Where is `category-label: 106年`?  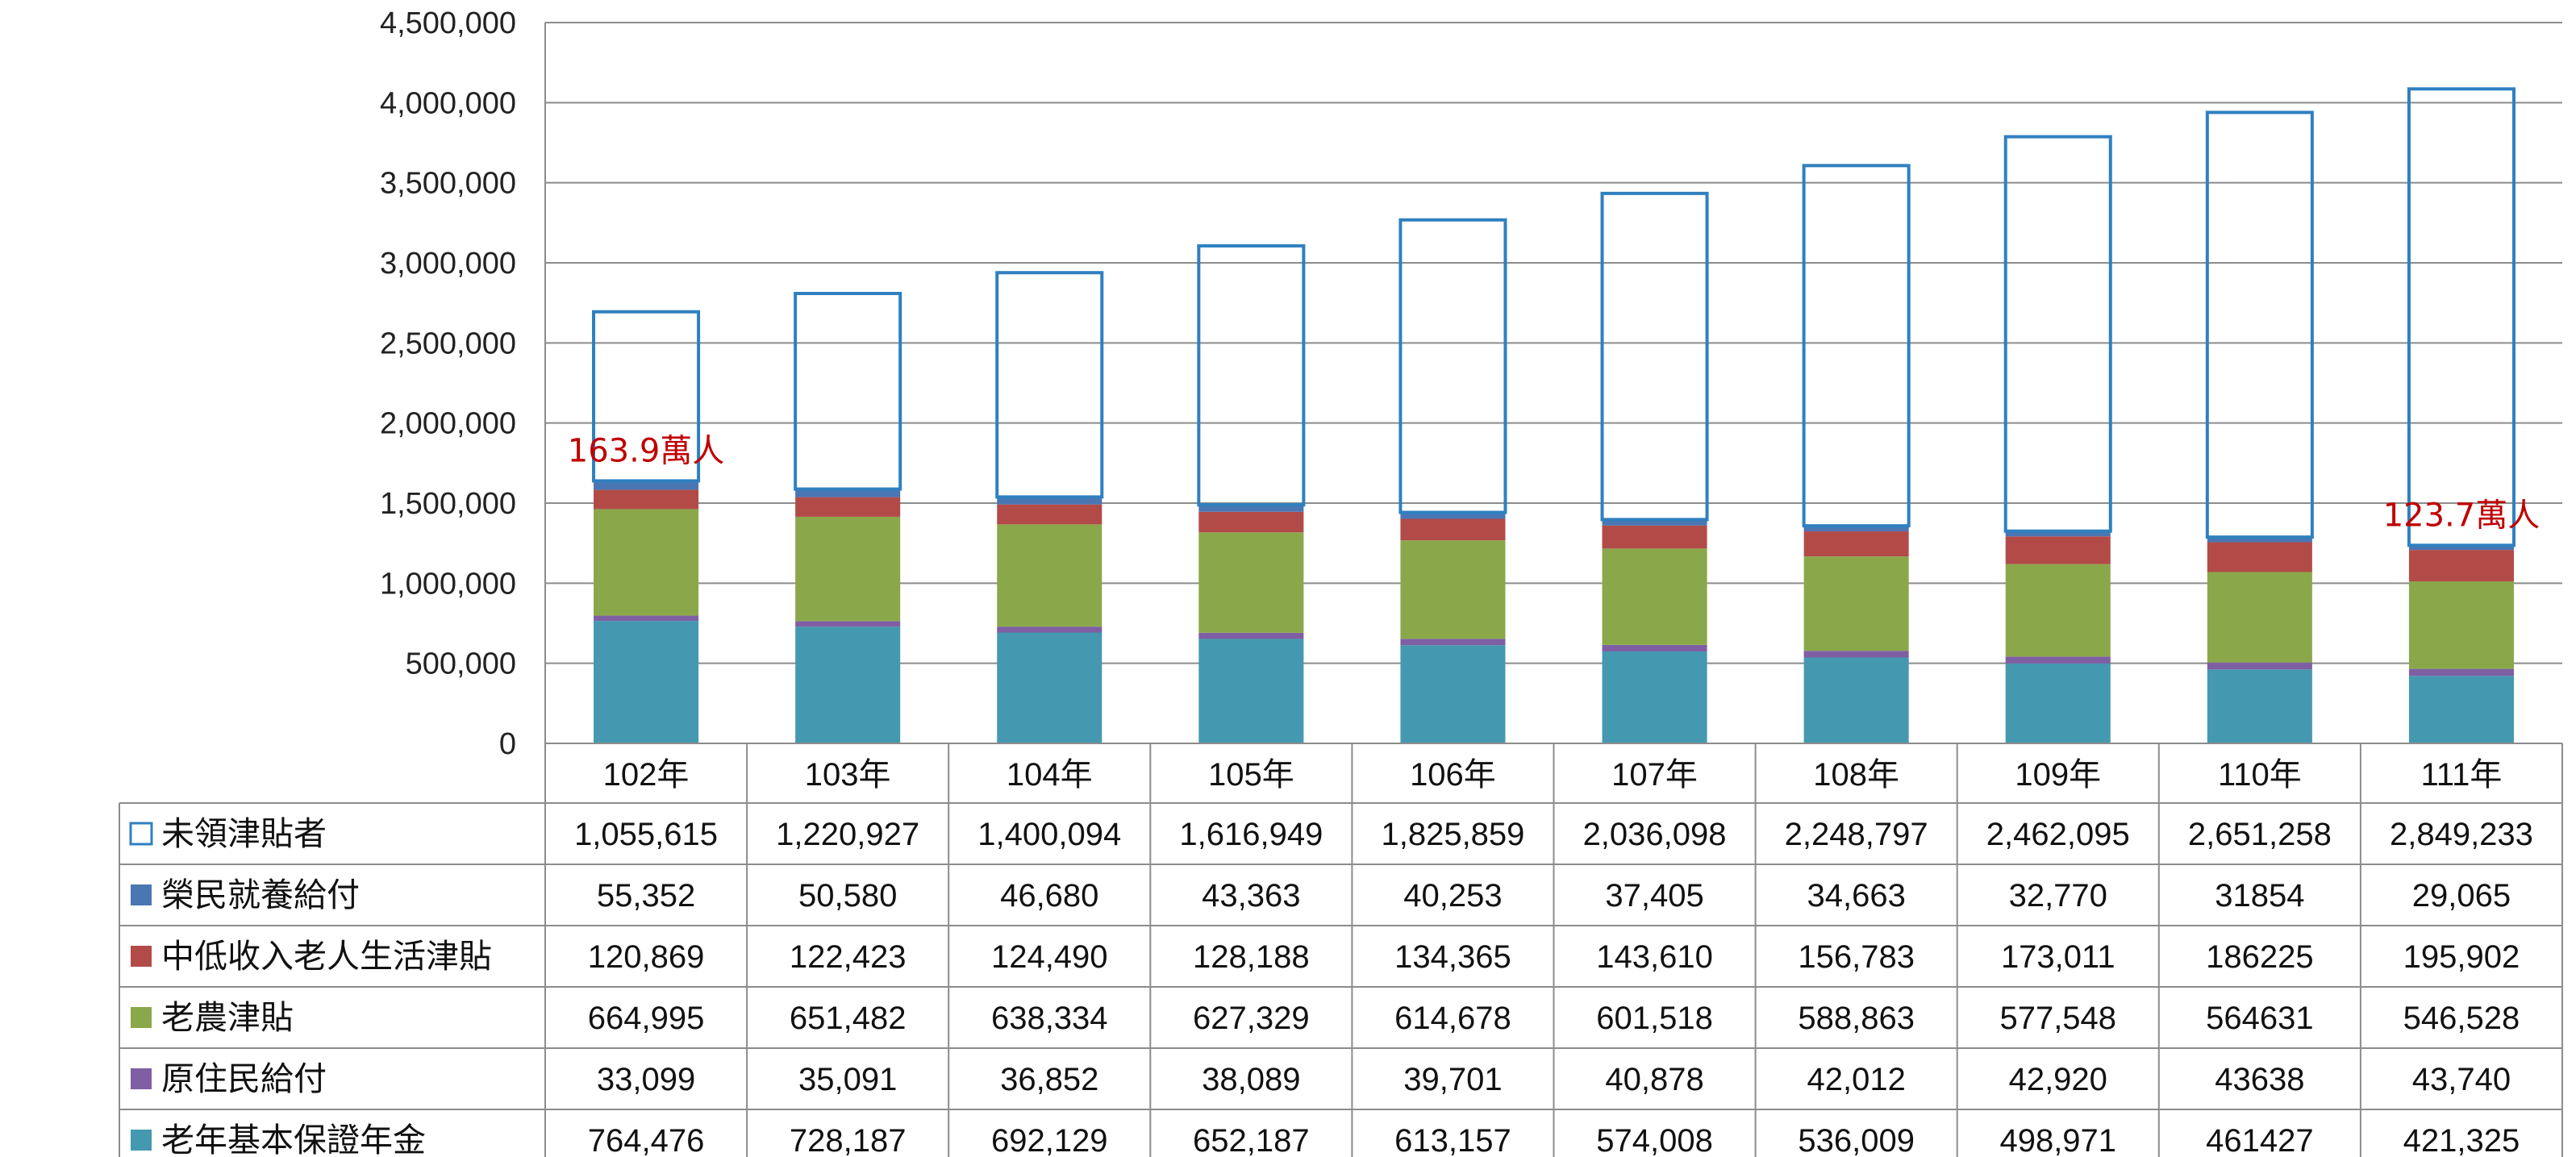 category-label: 106年 is located at coordinates (1453, 775).